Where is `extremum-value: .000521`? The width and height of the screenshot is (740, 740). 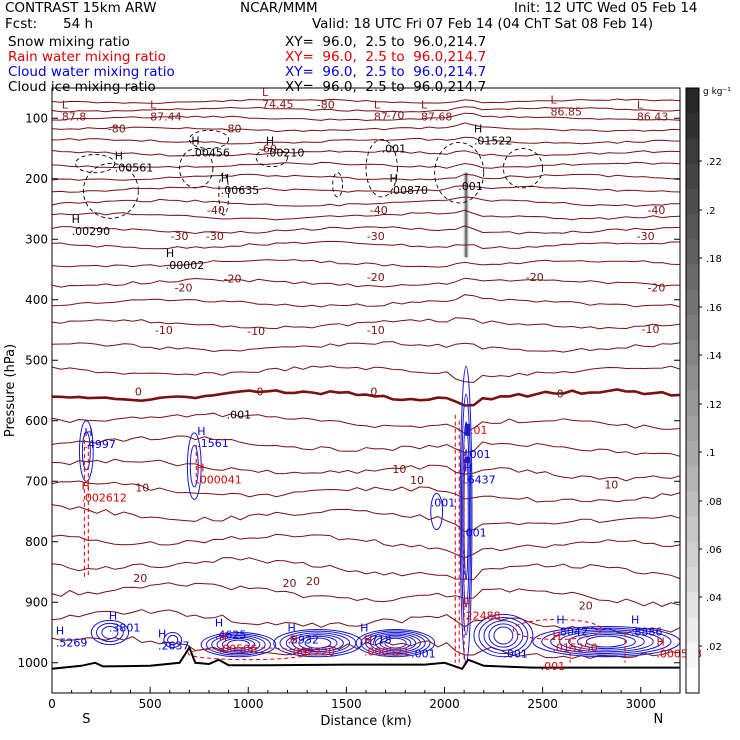
extremum-value: .000521 is located at coordinates (387, 652).